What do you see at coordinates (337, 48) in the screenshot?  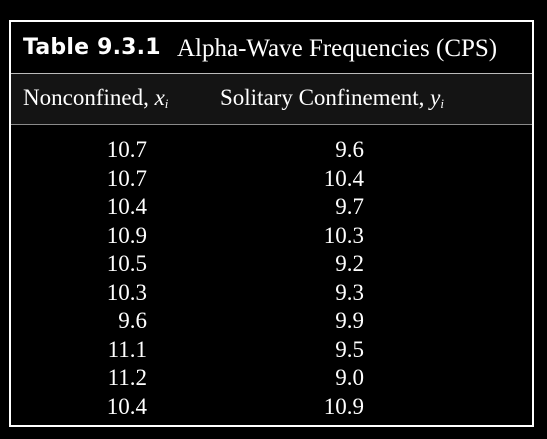 I see `table-caption: Alpha-Wave Frequencies (CPS)` at bounding box center [337, 48].